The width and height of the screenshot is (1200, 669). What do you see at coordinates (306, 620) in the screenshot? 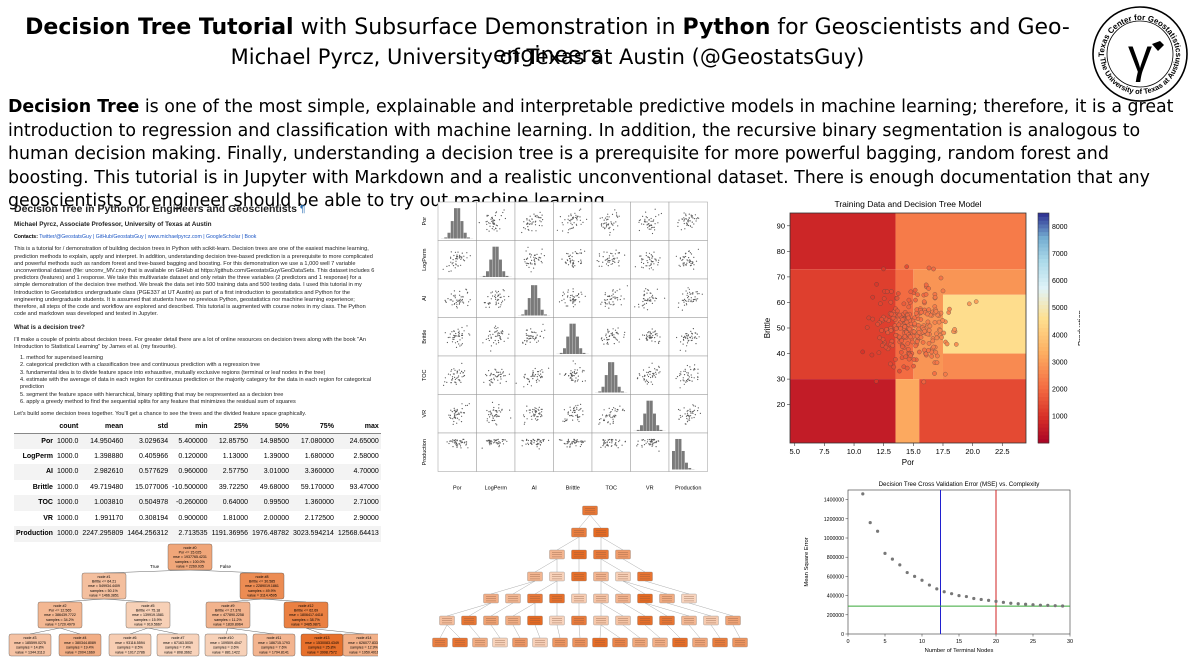
I see `tree-node-text: samples = 38.7%` at bounding box center [306, 620].